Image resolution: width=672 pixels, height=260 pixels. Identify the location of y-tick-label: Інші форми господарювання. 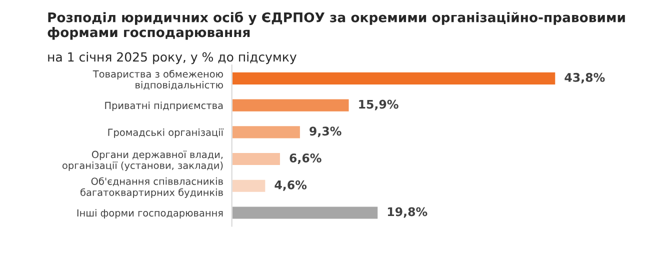
(150, 213).